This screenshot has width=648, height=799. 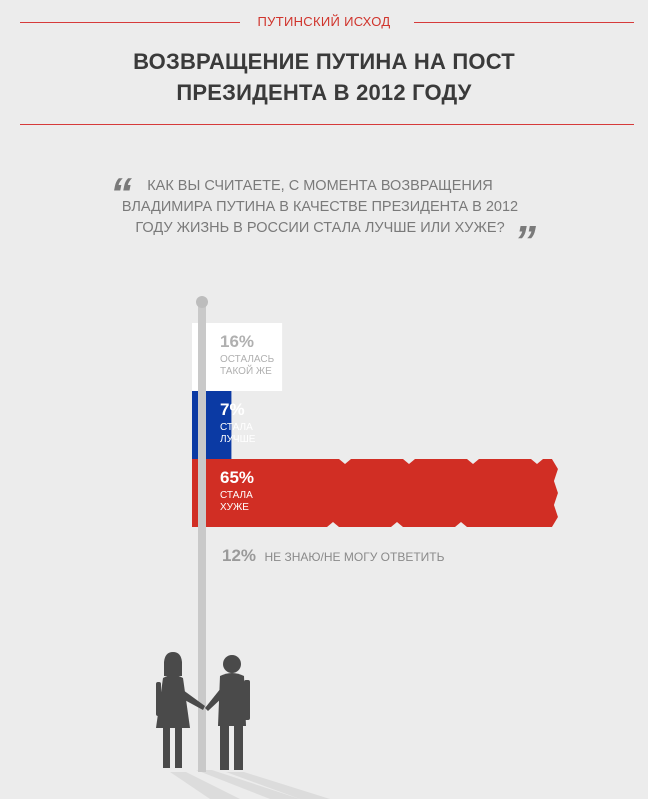 What do you see at coordinates (239, 555) in the screenshot?
I see `note-percent: 12%` at bounding box center [239, 555].